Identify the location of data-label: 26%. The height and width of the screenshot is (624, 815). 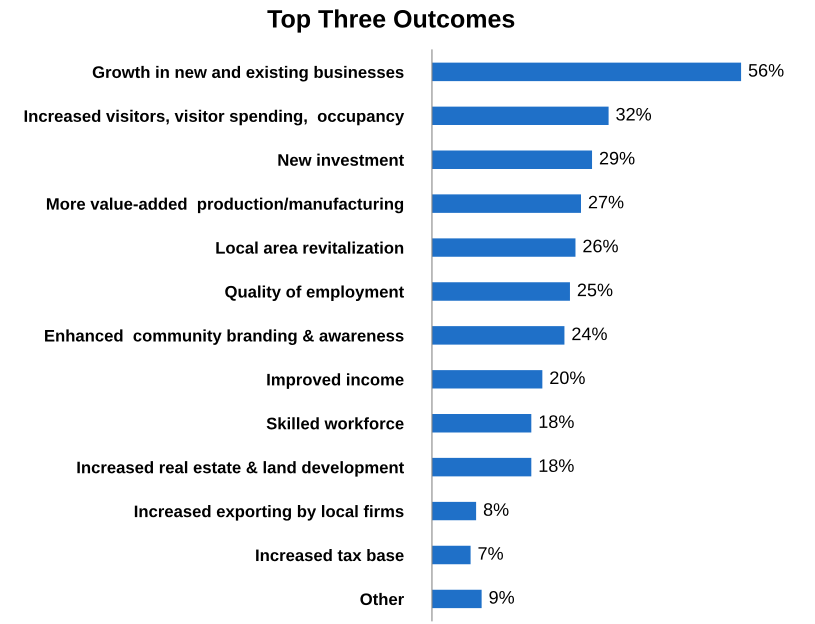
(600, 246).